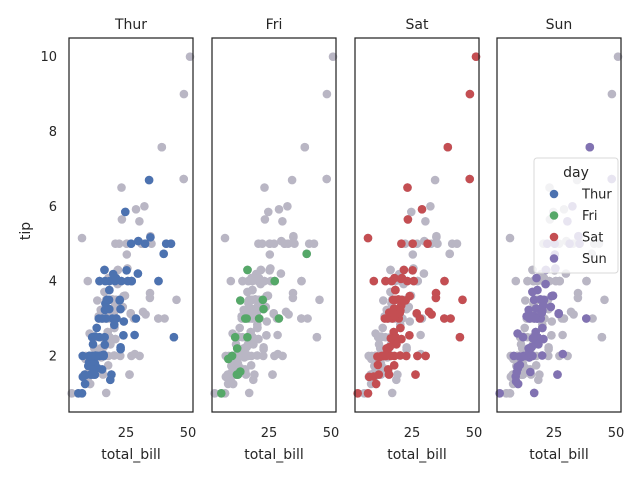 The width and height of the screenshot is (640, 480). What do you see at coordinates (274, 25) in the screenshot?
I see `panel-title: Fri` at bounding box center [274, 25].